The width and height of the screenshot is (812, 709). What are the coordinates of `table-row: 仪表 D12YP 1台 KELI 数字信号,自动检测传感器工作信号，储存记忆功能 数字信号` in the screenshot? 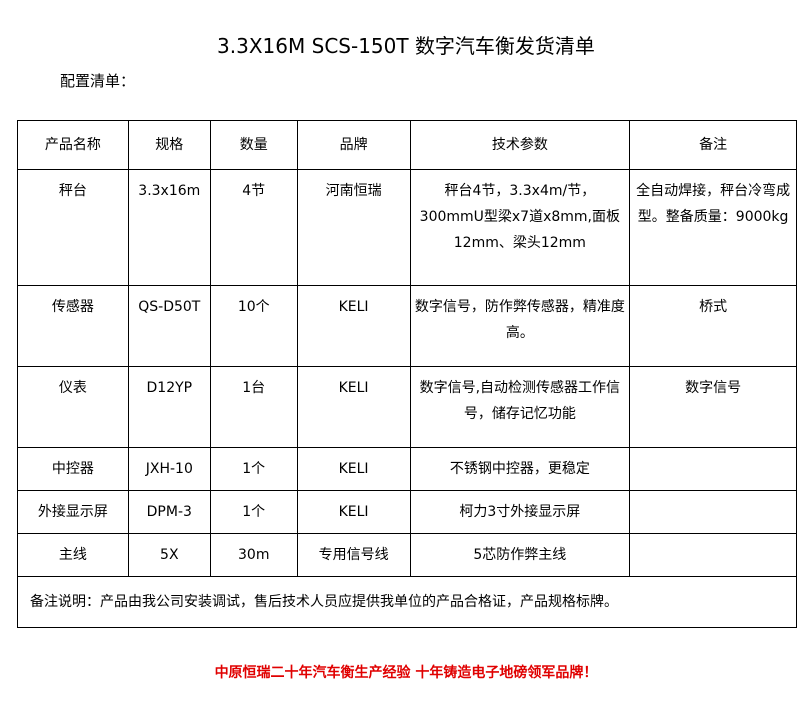 It's located at (407, 407).